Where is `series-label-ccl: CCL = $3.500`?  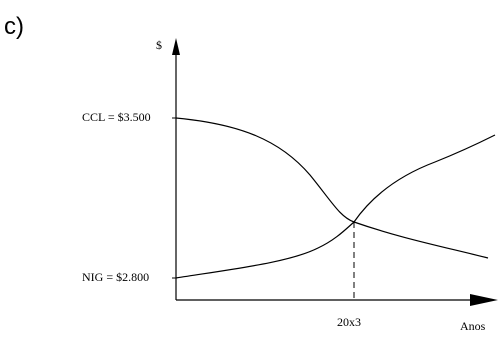 series-label-ccl: CCL = $3.500 is located at coordinates (116, 117).